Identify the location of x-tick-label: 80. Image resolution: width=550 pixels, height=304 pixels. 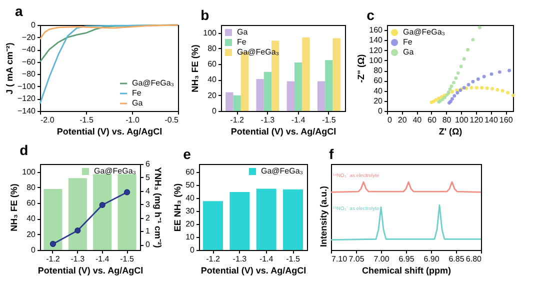
(447, 120).